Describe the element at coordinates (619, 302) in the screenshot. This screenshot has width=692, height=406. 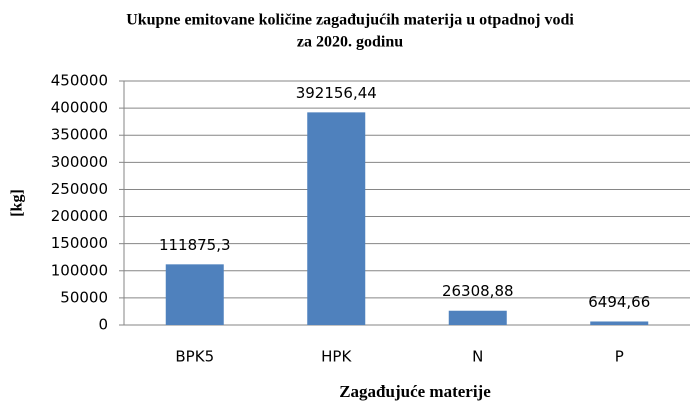
I see `data-label: 6494,66` at that location.